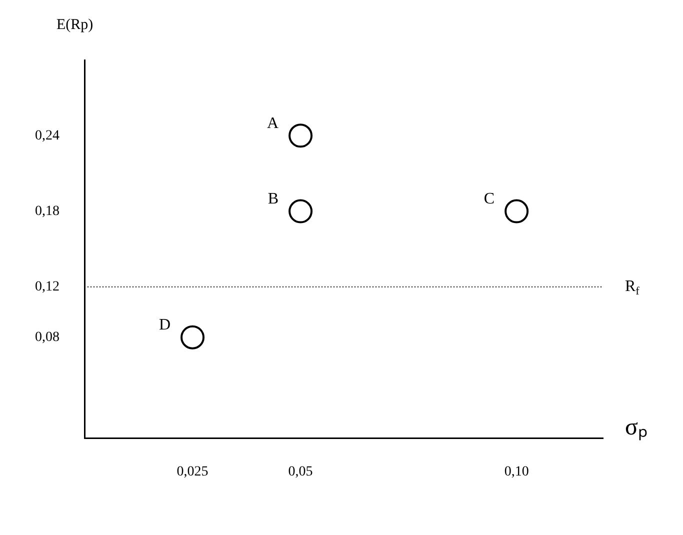 The height and width of the screenshot is (535, 683). What do you see at coordinates (75, 24) in the screenshot?
I see `y-axis-title: E(Rp)` at bounding box center [75, 24].